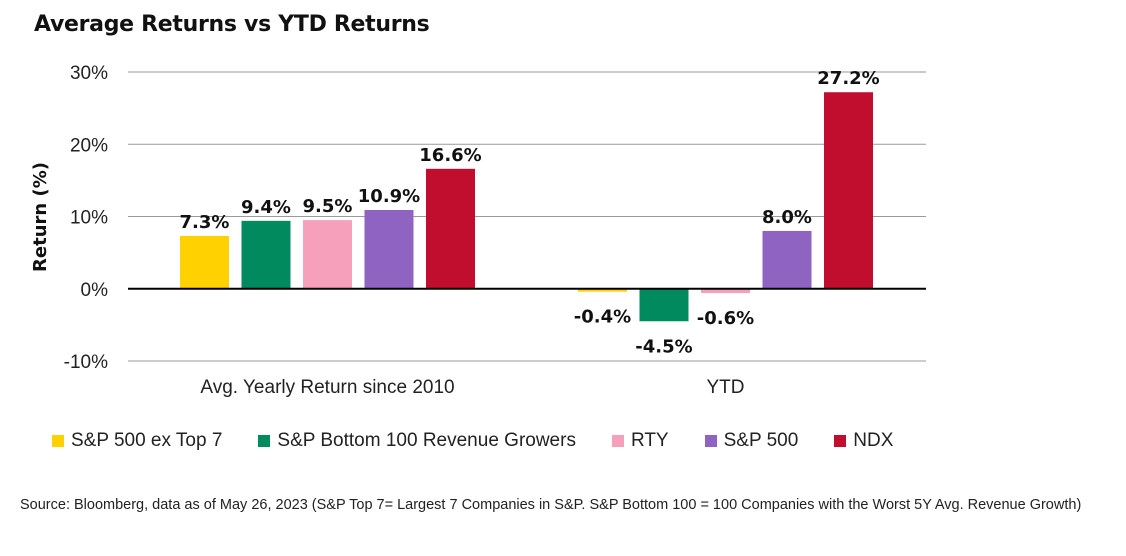  What do you see at coordinates (89, 73) in the screenshot?
I see `y-tick-label: 30%` at bounding box center [89, 73].